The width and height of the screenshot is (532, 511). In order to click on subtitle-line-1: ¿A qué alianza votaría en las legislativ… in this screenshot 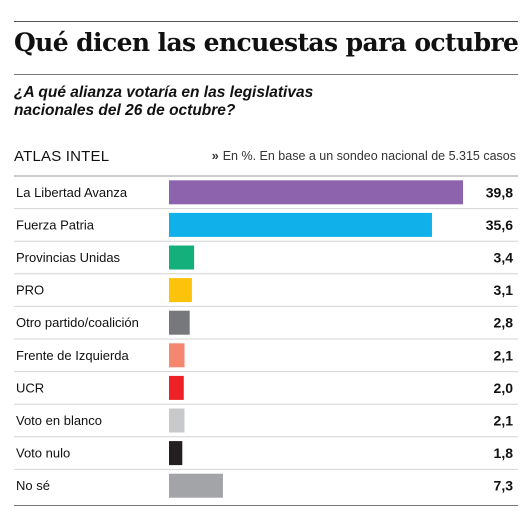, I will do `click(164, 92)`.